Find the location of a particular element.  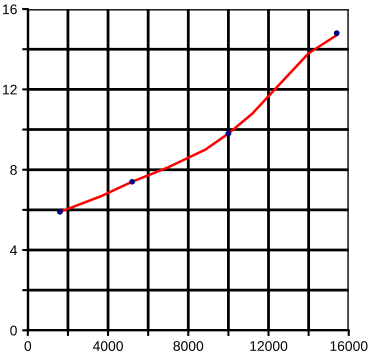

x-tick-label: 12000 is located at coordinates (269, 346).